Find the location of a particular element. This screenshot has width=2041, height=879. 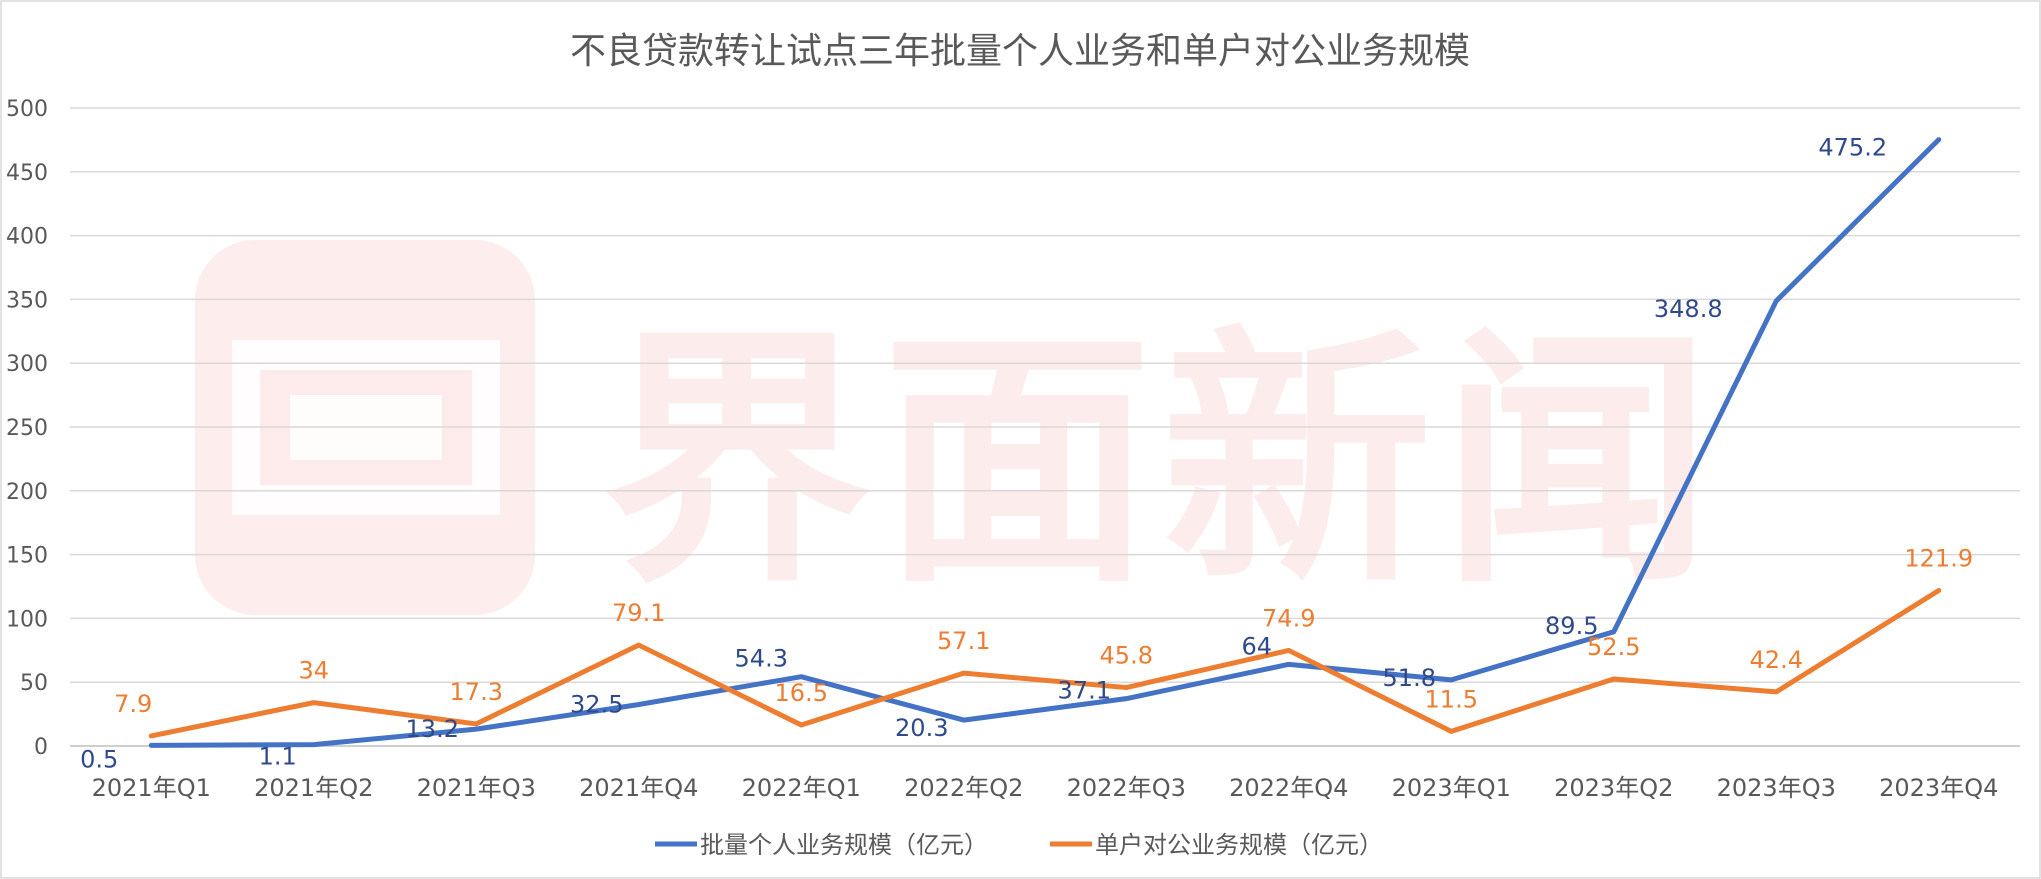

legend-item-corporate: 单户对公业务规模（亿元） is located at coordinates (1216, 845).